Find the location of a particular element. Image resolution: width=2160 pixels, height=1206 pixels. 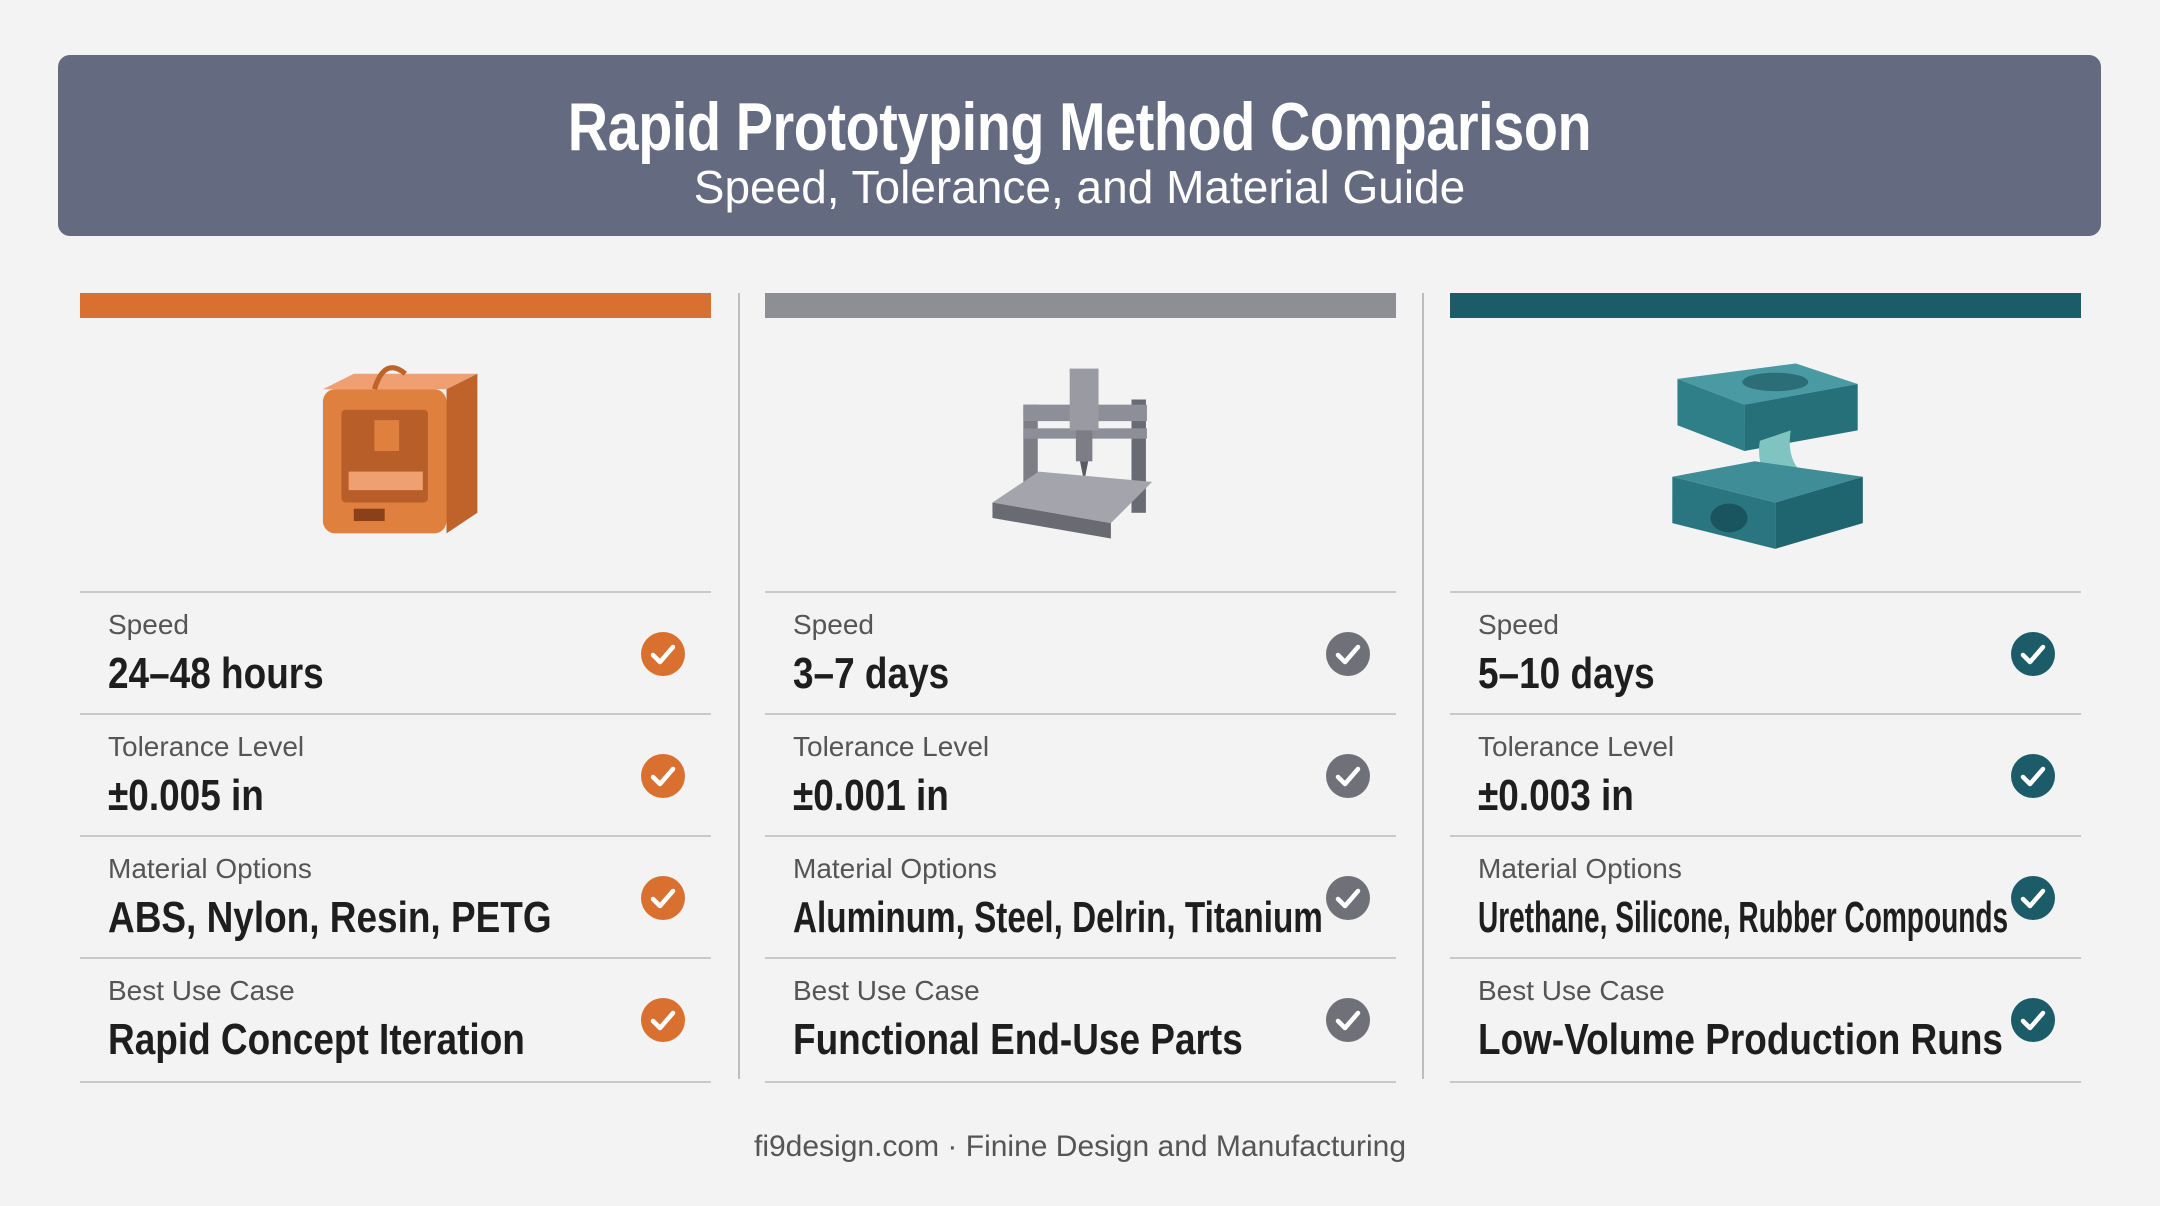

row-value: ±0.003 in is located at coordinates (1556, 795).